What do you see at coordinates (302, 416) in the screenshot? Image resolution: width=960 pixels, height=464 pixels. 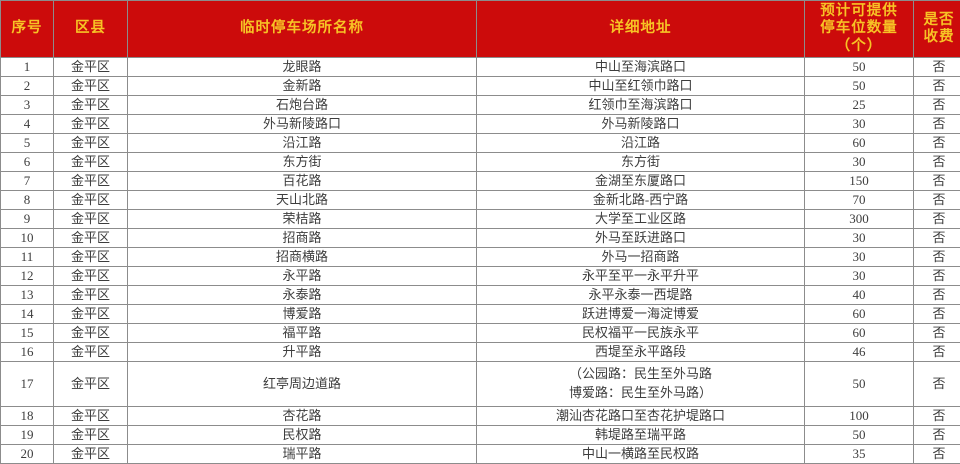 I see `cell-name: 杏花路` at bounding box center [302, 416].